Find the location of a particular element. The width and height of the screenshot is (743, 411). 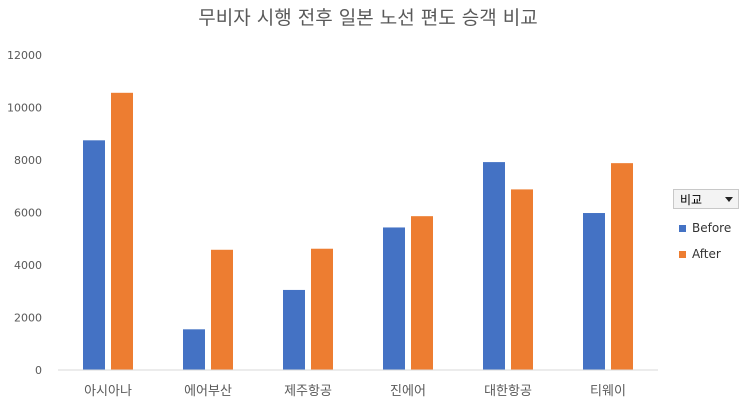

x-tick-label: 대한항공 is located at coordinates (508, 391).